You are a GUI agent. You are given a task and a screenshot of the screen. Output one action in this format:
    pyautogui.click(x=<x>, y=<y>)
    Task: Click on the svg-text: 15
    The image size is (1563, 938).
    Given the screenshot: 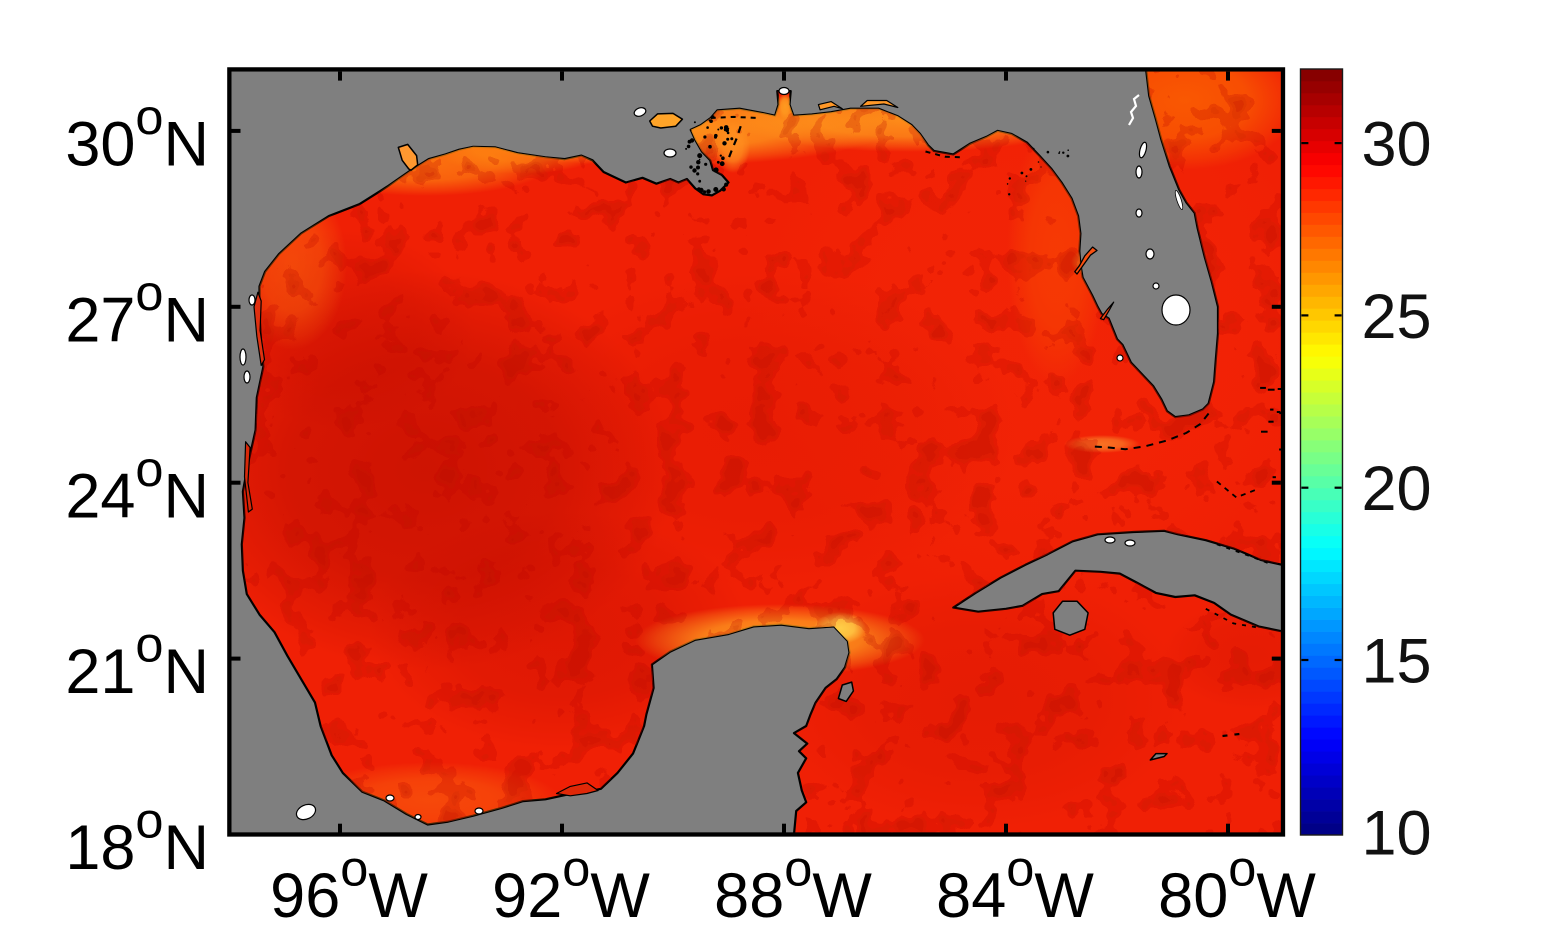 What is the action you would take?
    pyautogui.click(x=1397, y=662)
    